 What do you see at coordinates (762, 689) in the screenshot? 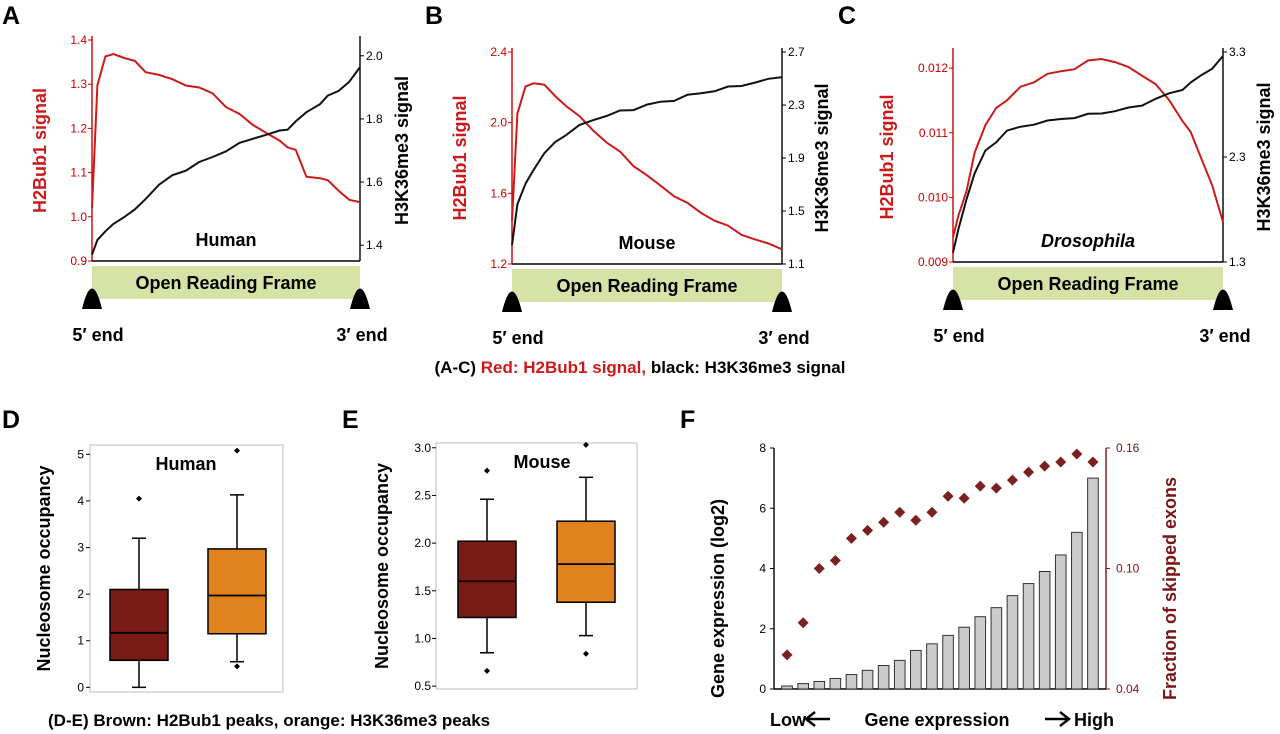
I see `left-tick-label: 0` at bounding box center [762, 689].